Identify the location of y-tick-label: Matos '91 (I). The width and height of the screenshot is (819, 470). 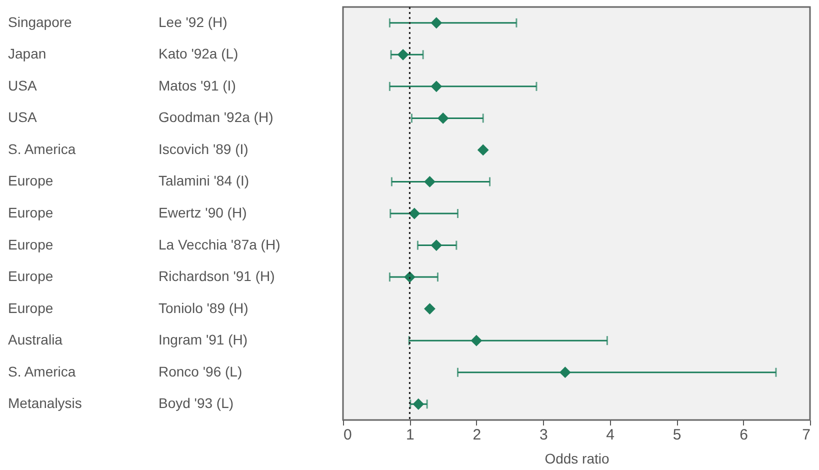
(197, 85).